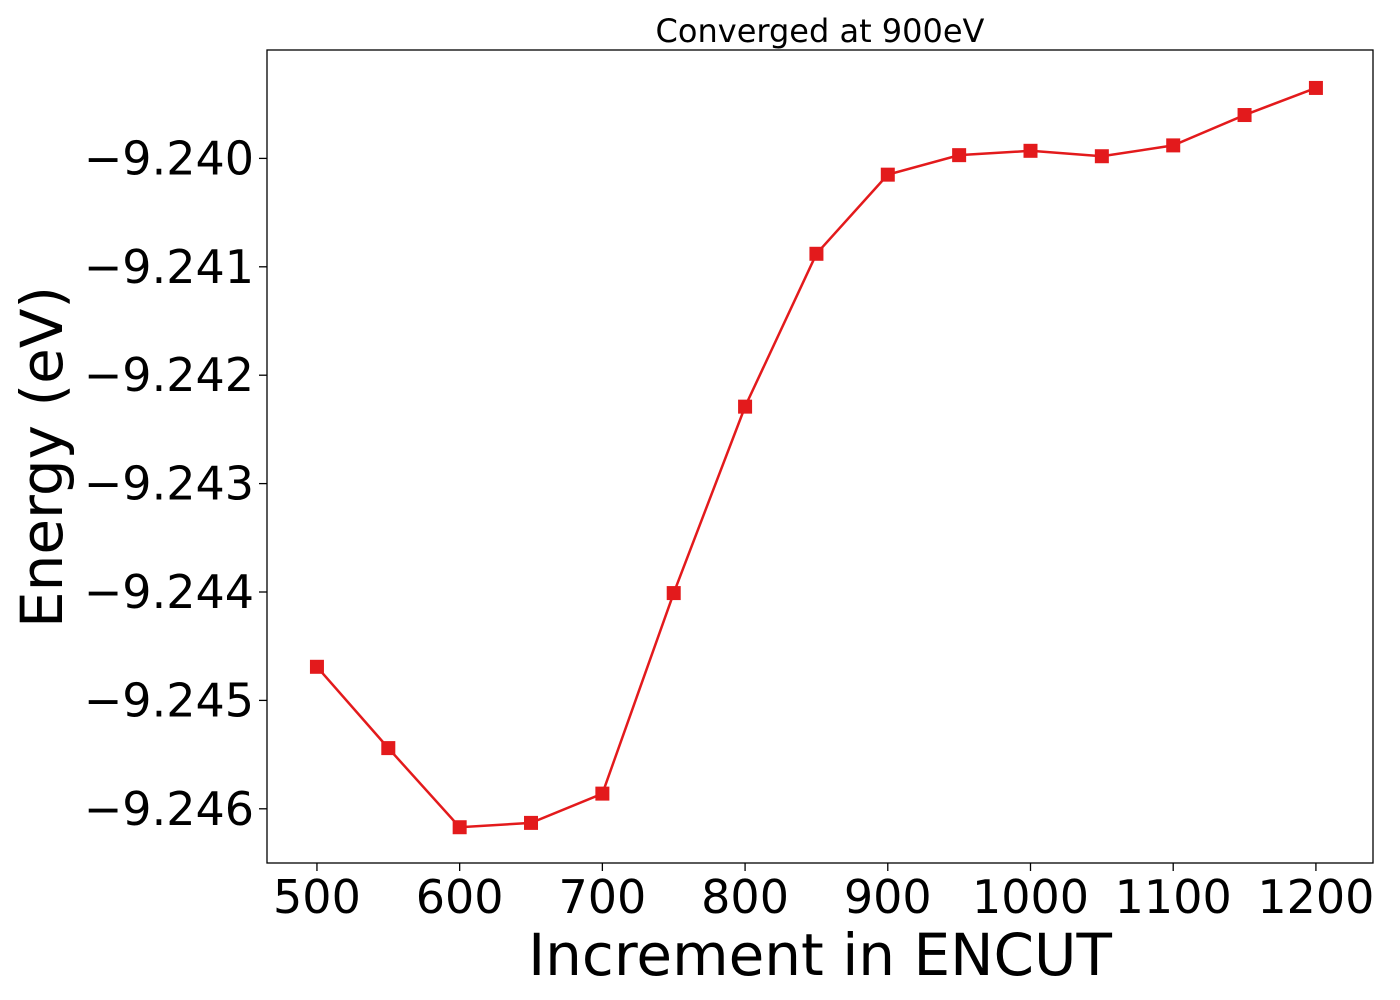 This screenshot has width=1400, height=1000. I want to click on y-axis-label: Energy (eV), so click(42, 457).